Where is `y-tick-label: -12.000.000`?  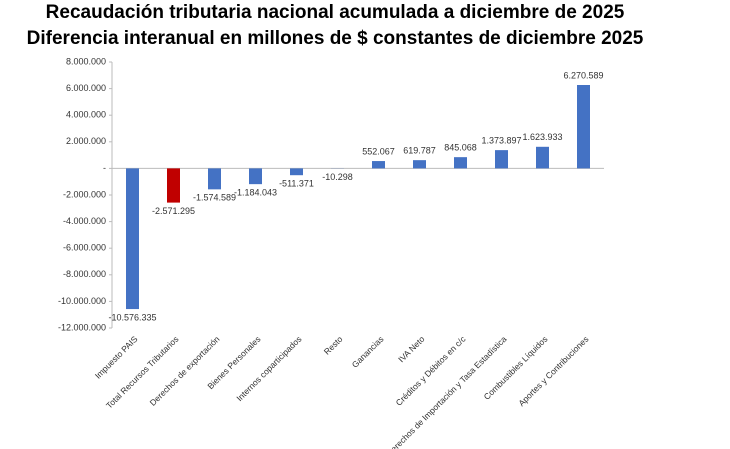
y-tick-label: -12.000.000 is located at coordinates (82, 327).